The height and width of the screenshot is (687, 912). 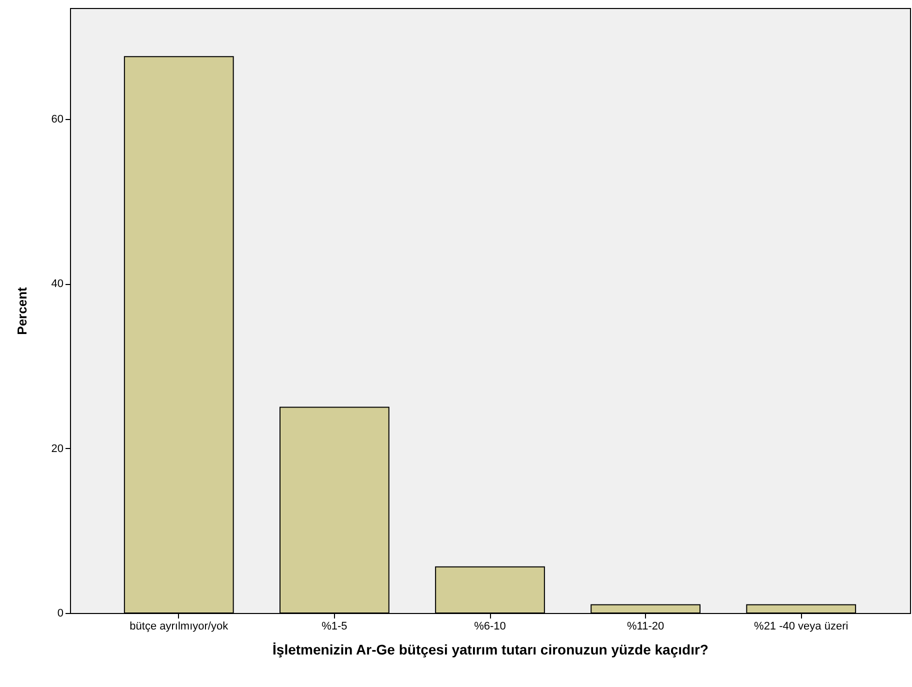 What do you see at coordinates (335, 626) in the screenshot?
I see `x-tick-label: %1-5` at bounding box center [335, 626].